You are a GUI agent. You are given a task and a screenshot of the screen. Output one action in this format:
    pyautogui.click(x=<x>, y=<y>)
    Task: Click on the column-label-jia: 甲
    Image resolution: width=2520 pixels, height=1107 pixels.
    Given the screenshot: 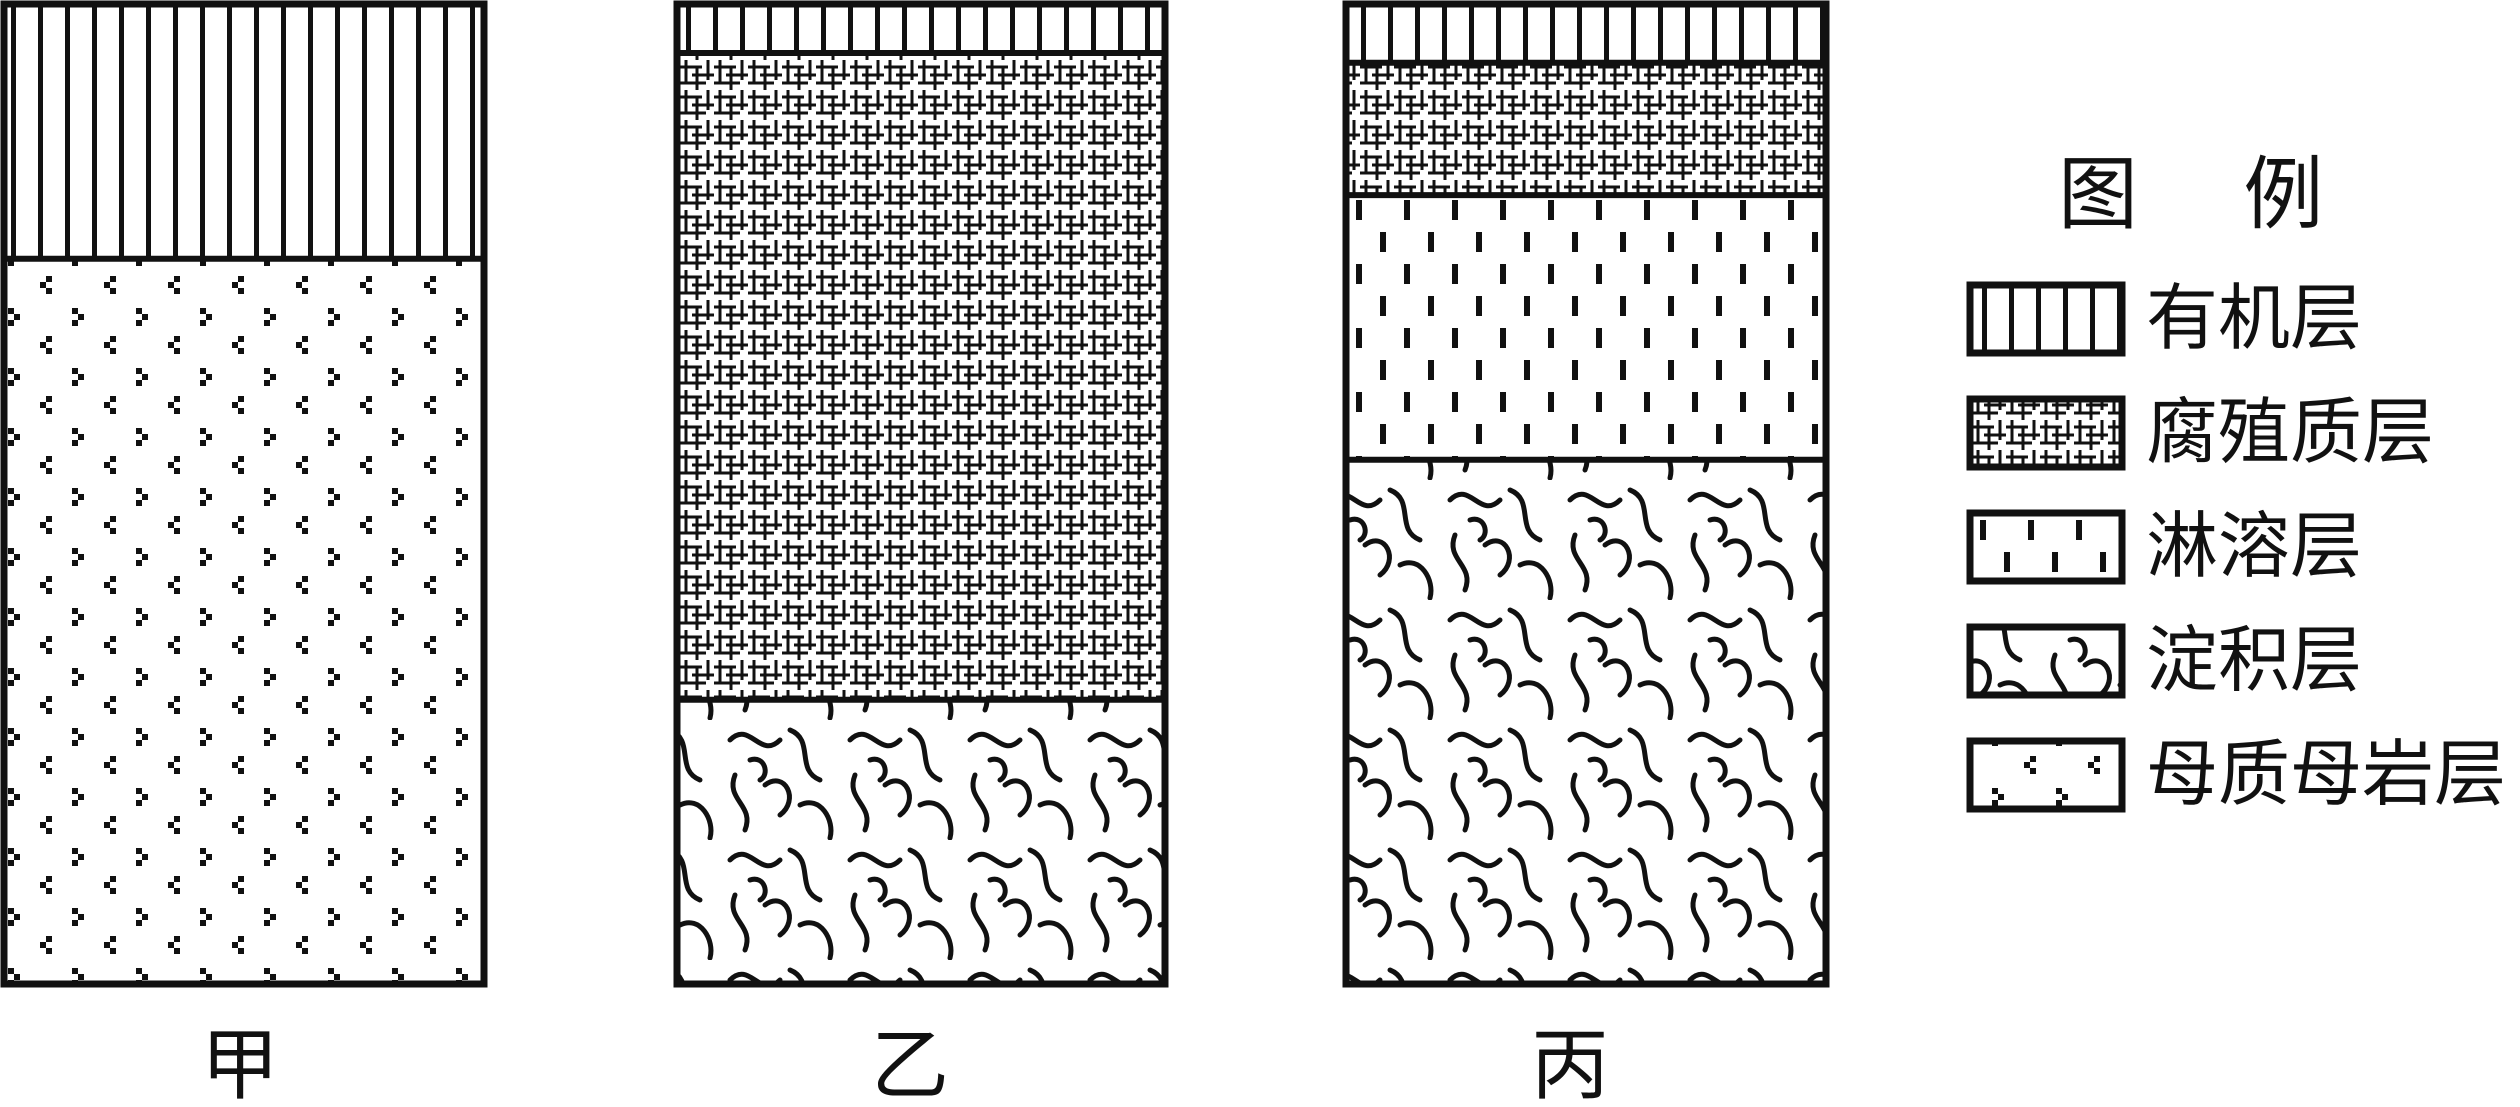 What is the action you would take?
    pyautogui.click(x=240, y=1064)
    